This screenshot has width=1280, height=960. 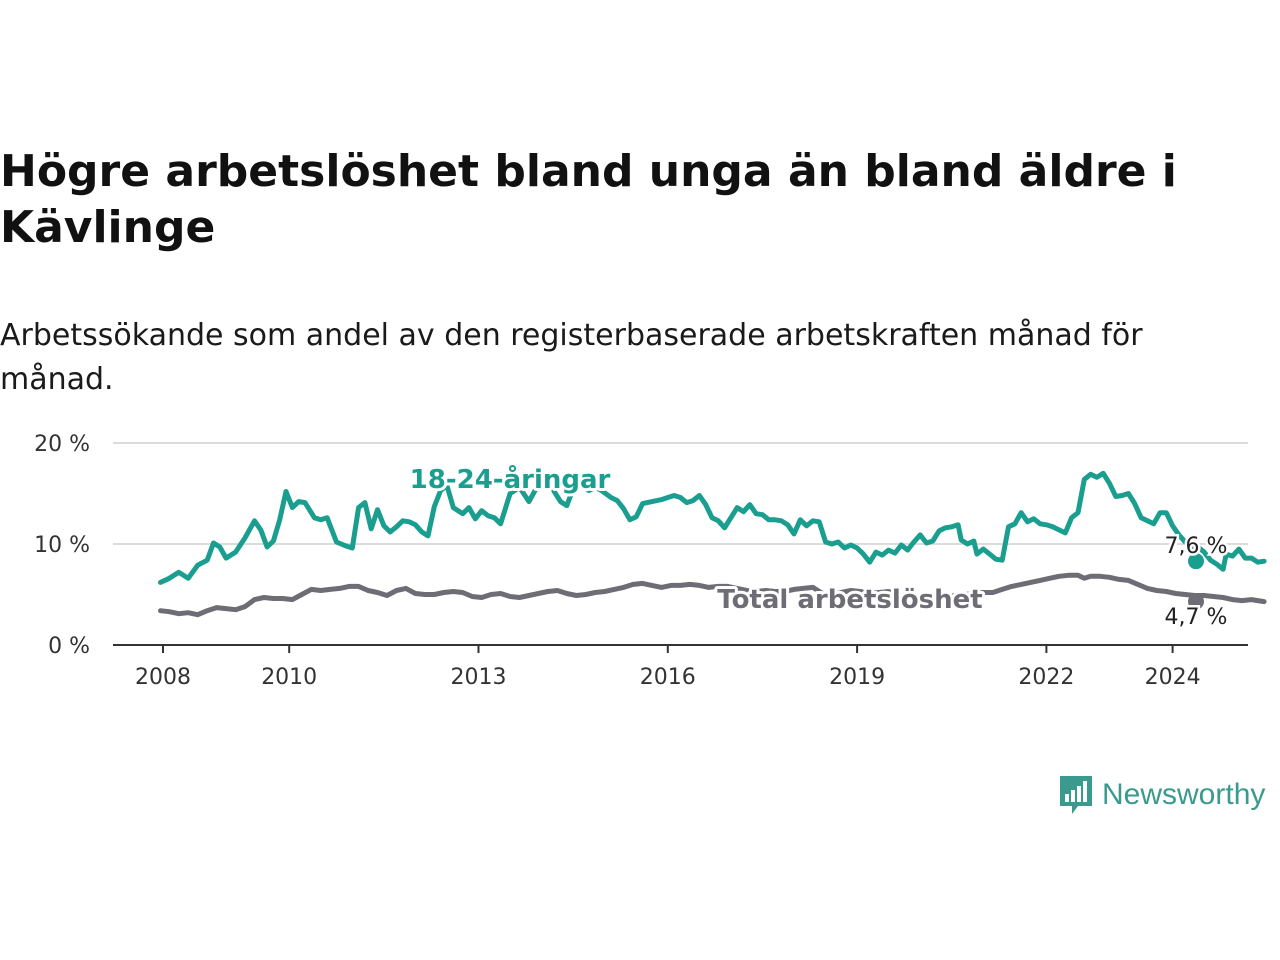 I want to click on series-end-value-label-1: 4,7 %, so click(x=1196, y=617).